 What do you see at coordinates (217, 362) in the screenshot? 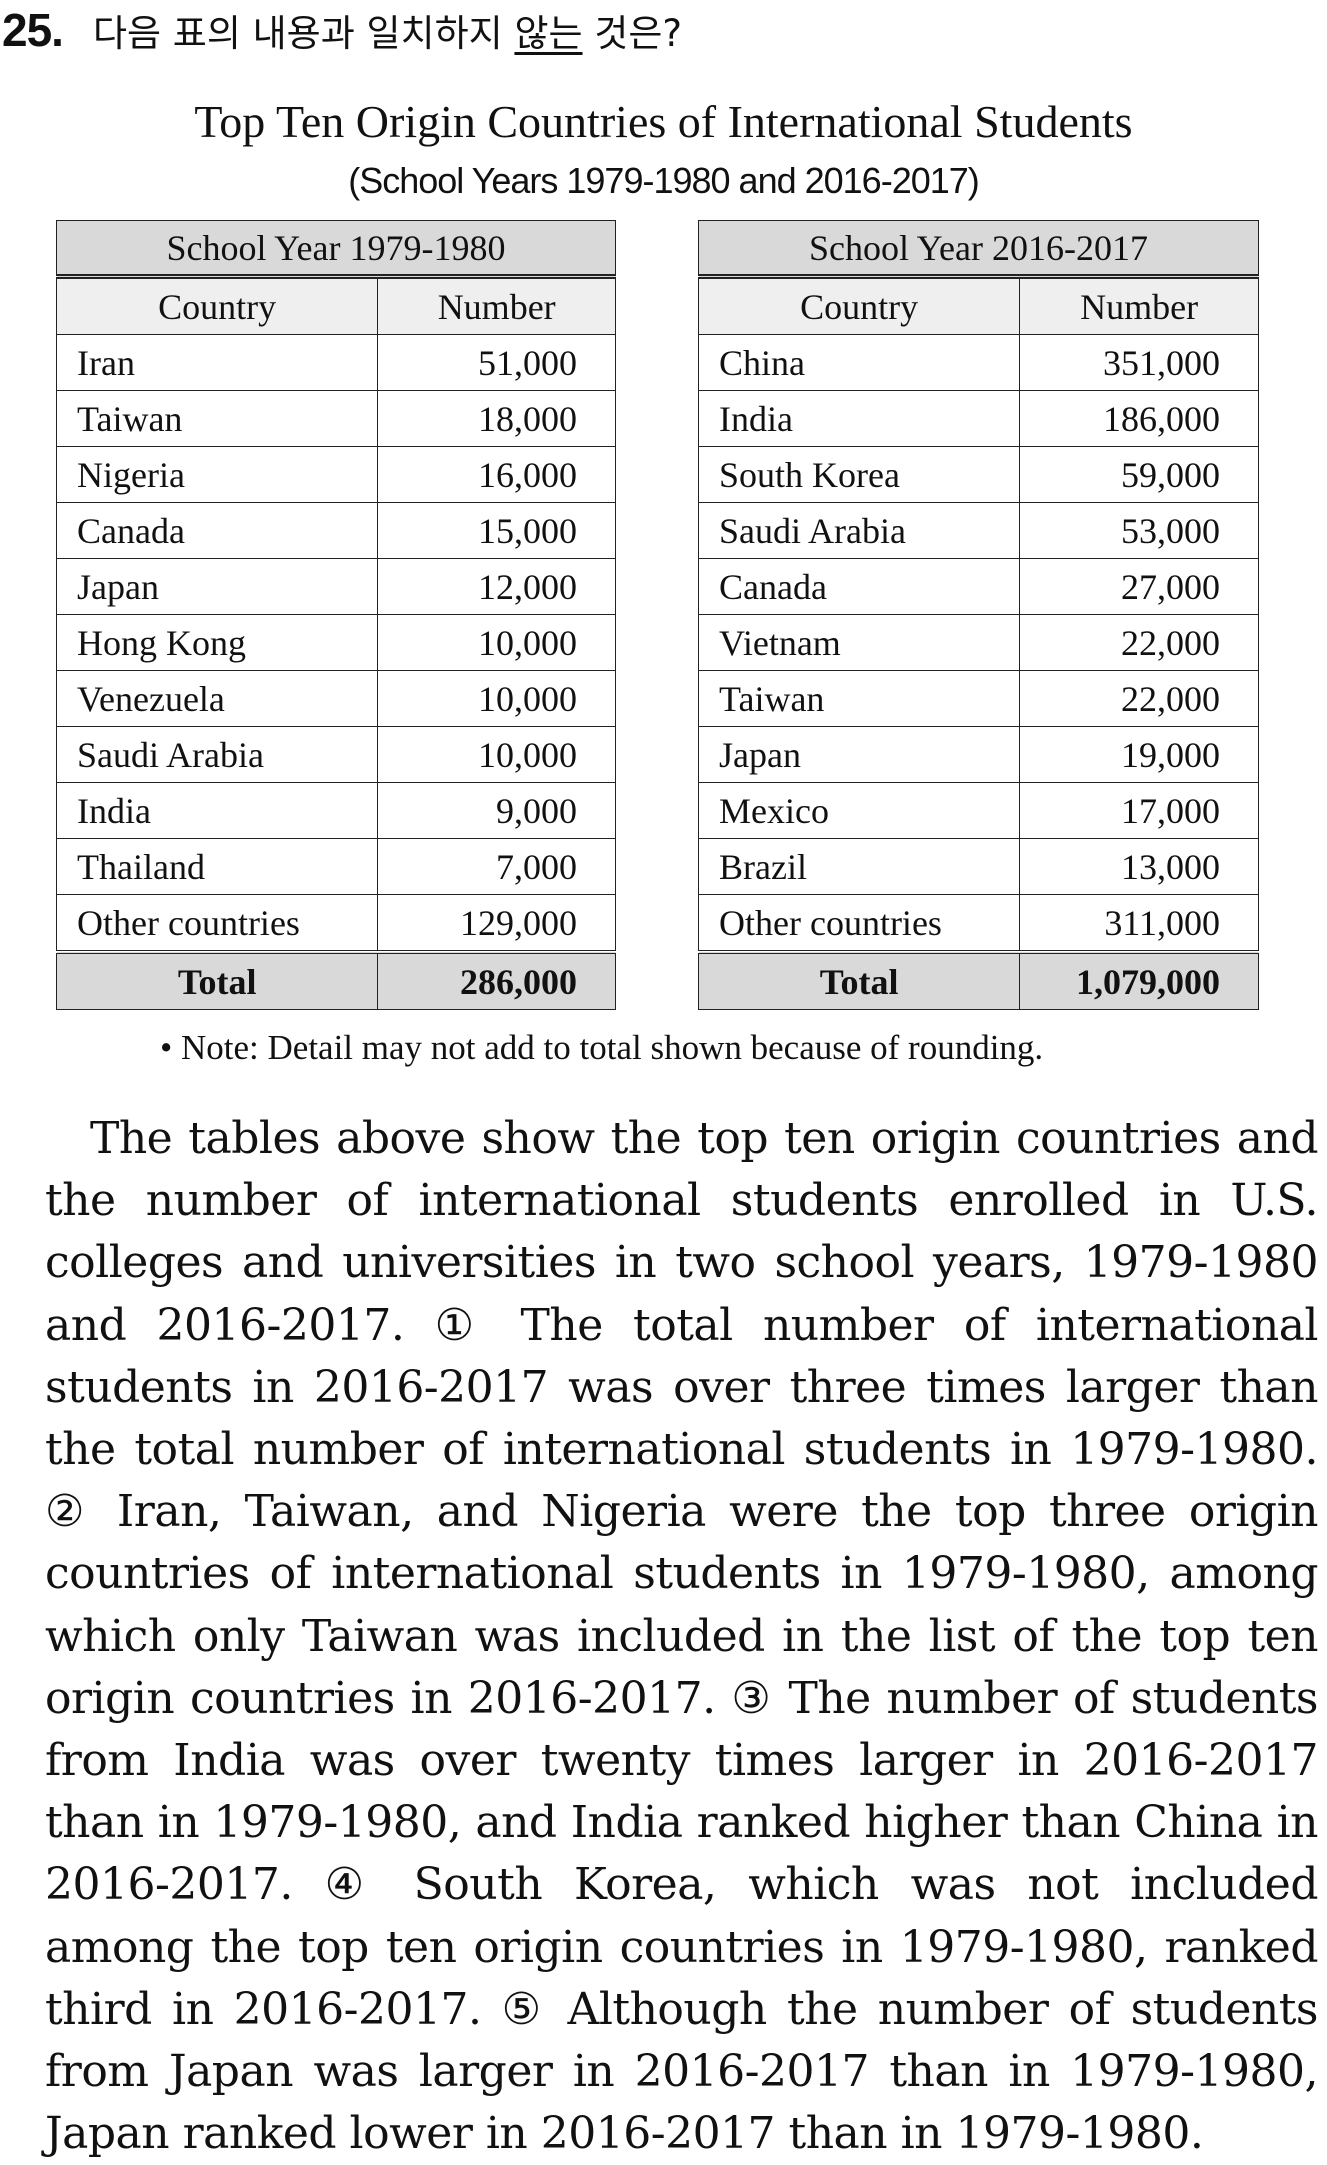
I see `country-cell: Iran` at bounding box center [217, 362].